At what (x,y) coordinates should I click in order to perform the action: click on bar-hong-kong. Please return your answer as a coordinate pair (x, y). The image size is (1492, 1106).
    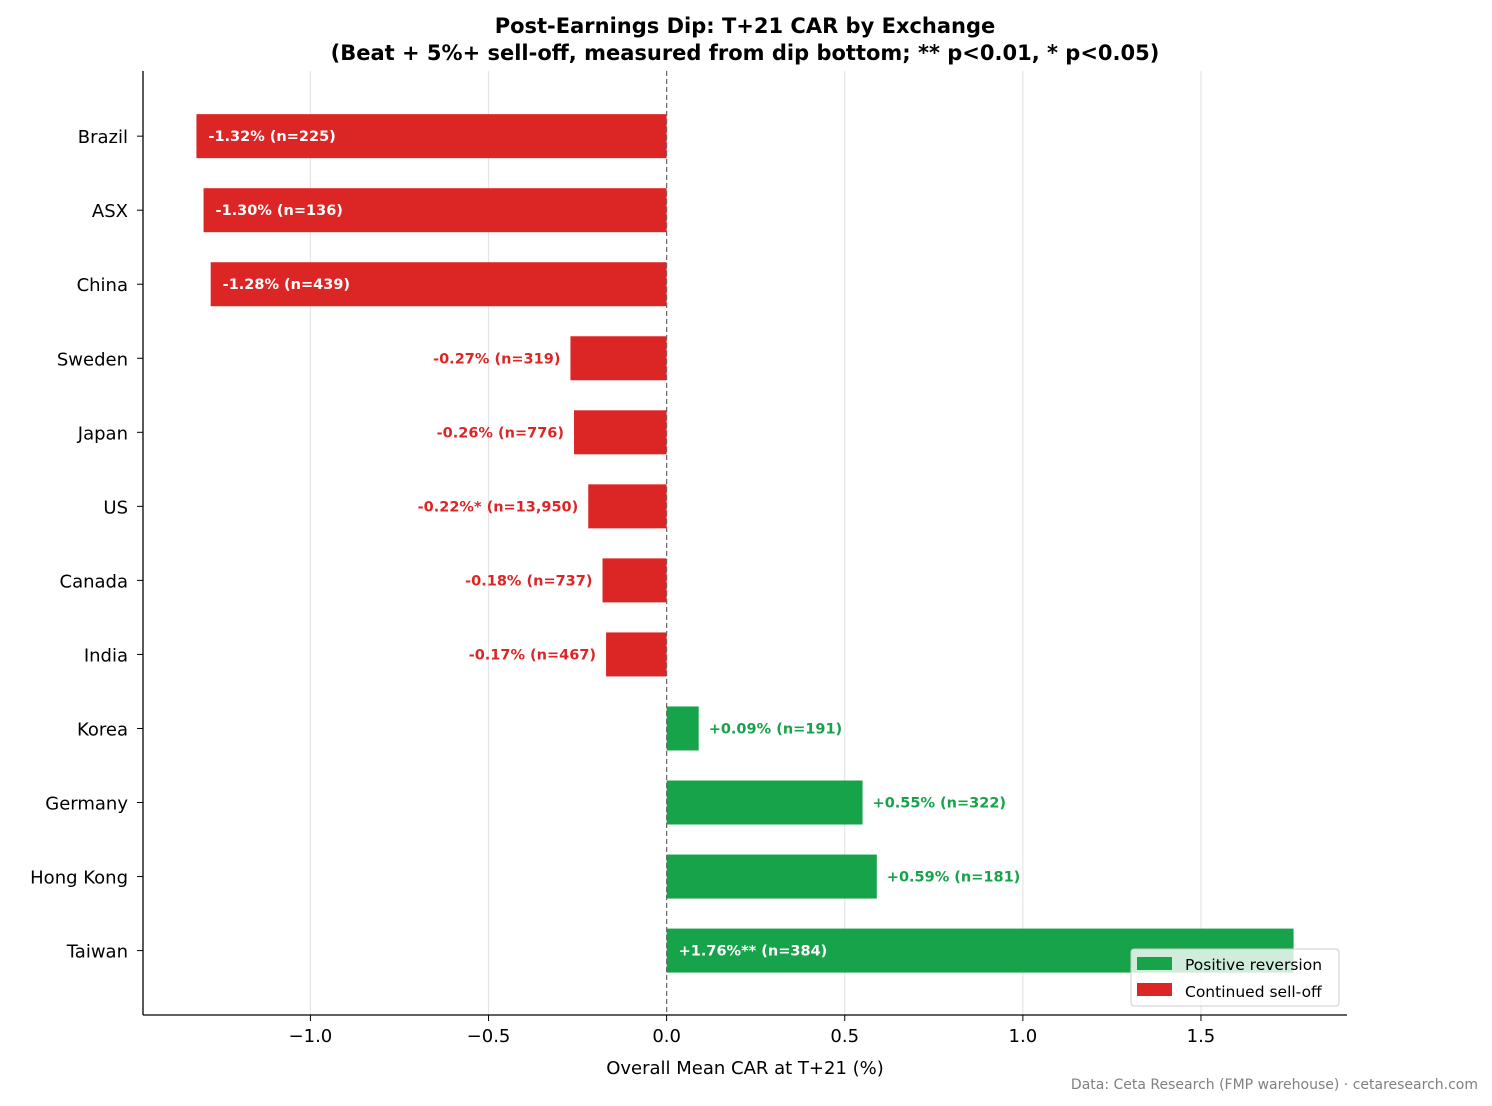
    Looking at the image, I should click on (771, 876).